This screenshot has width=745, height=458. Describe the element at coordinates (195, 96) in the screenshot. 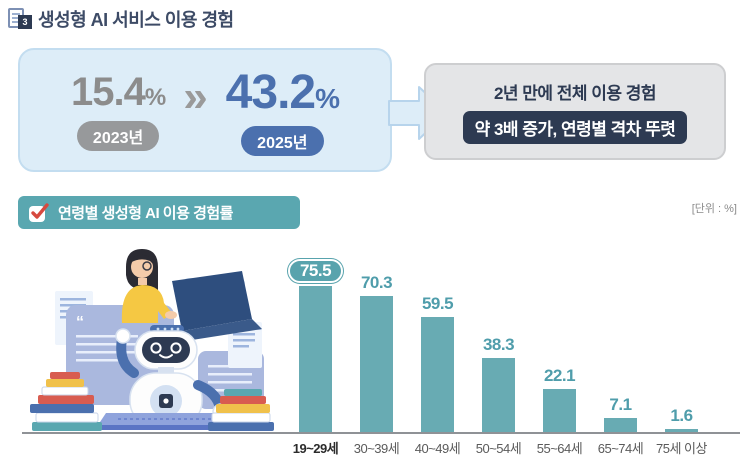

I see `increase-chevron-icon: »` at that location.